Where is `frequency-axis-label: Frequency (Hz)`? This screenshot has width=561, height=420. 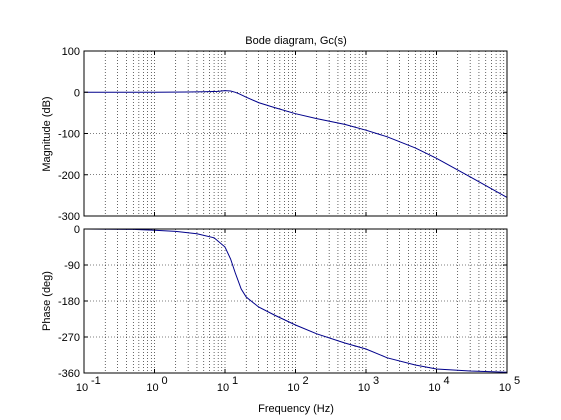
frequency-axis-label: Frequency (Hz) is located at coordinates (296, 409).